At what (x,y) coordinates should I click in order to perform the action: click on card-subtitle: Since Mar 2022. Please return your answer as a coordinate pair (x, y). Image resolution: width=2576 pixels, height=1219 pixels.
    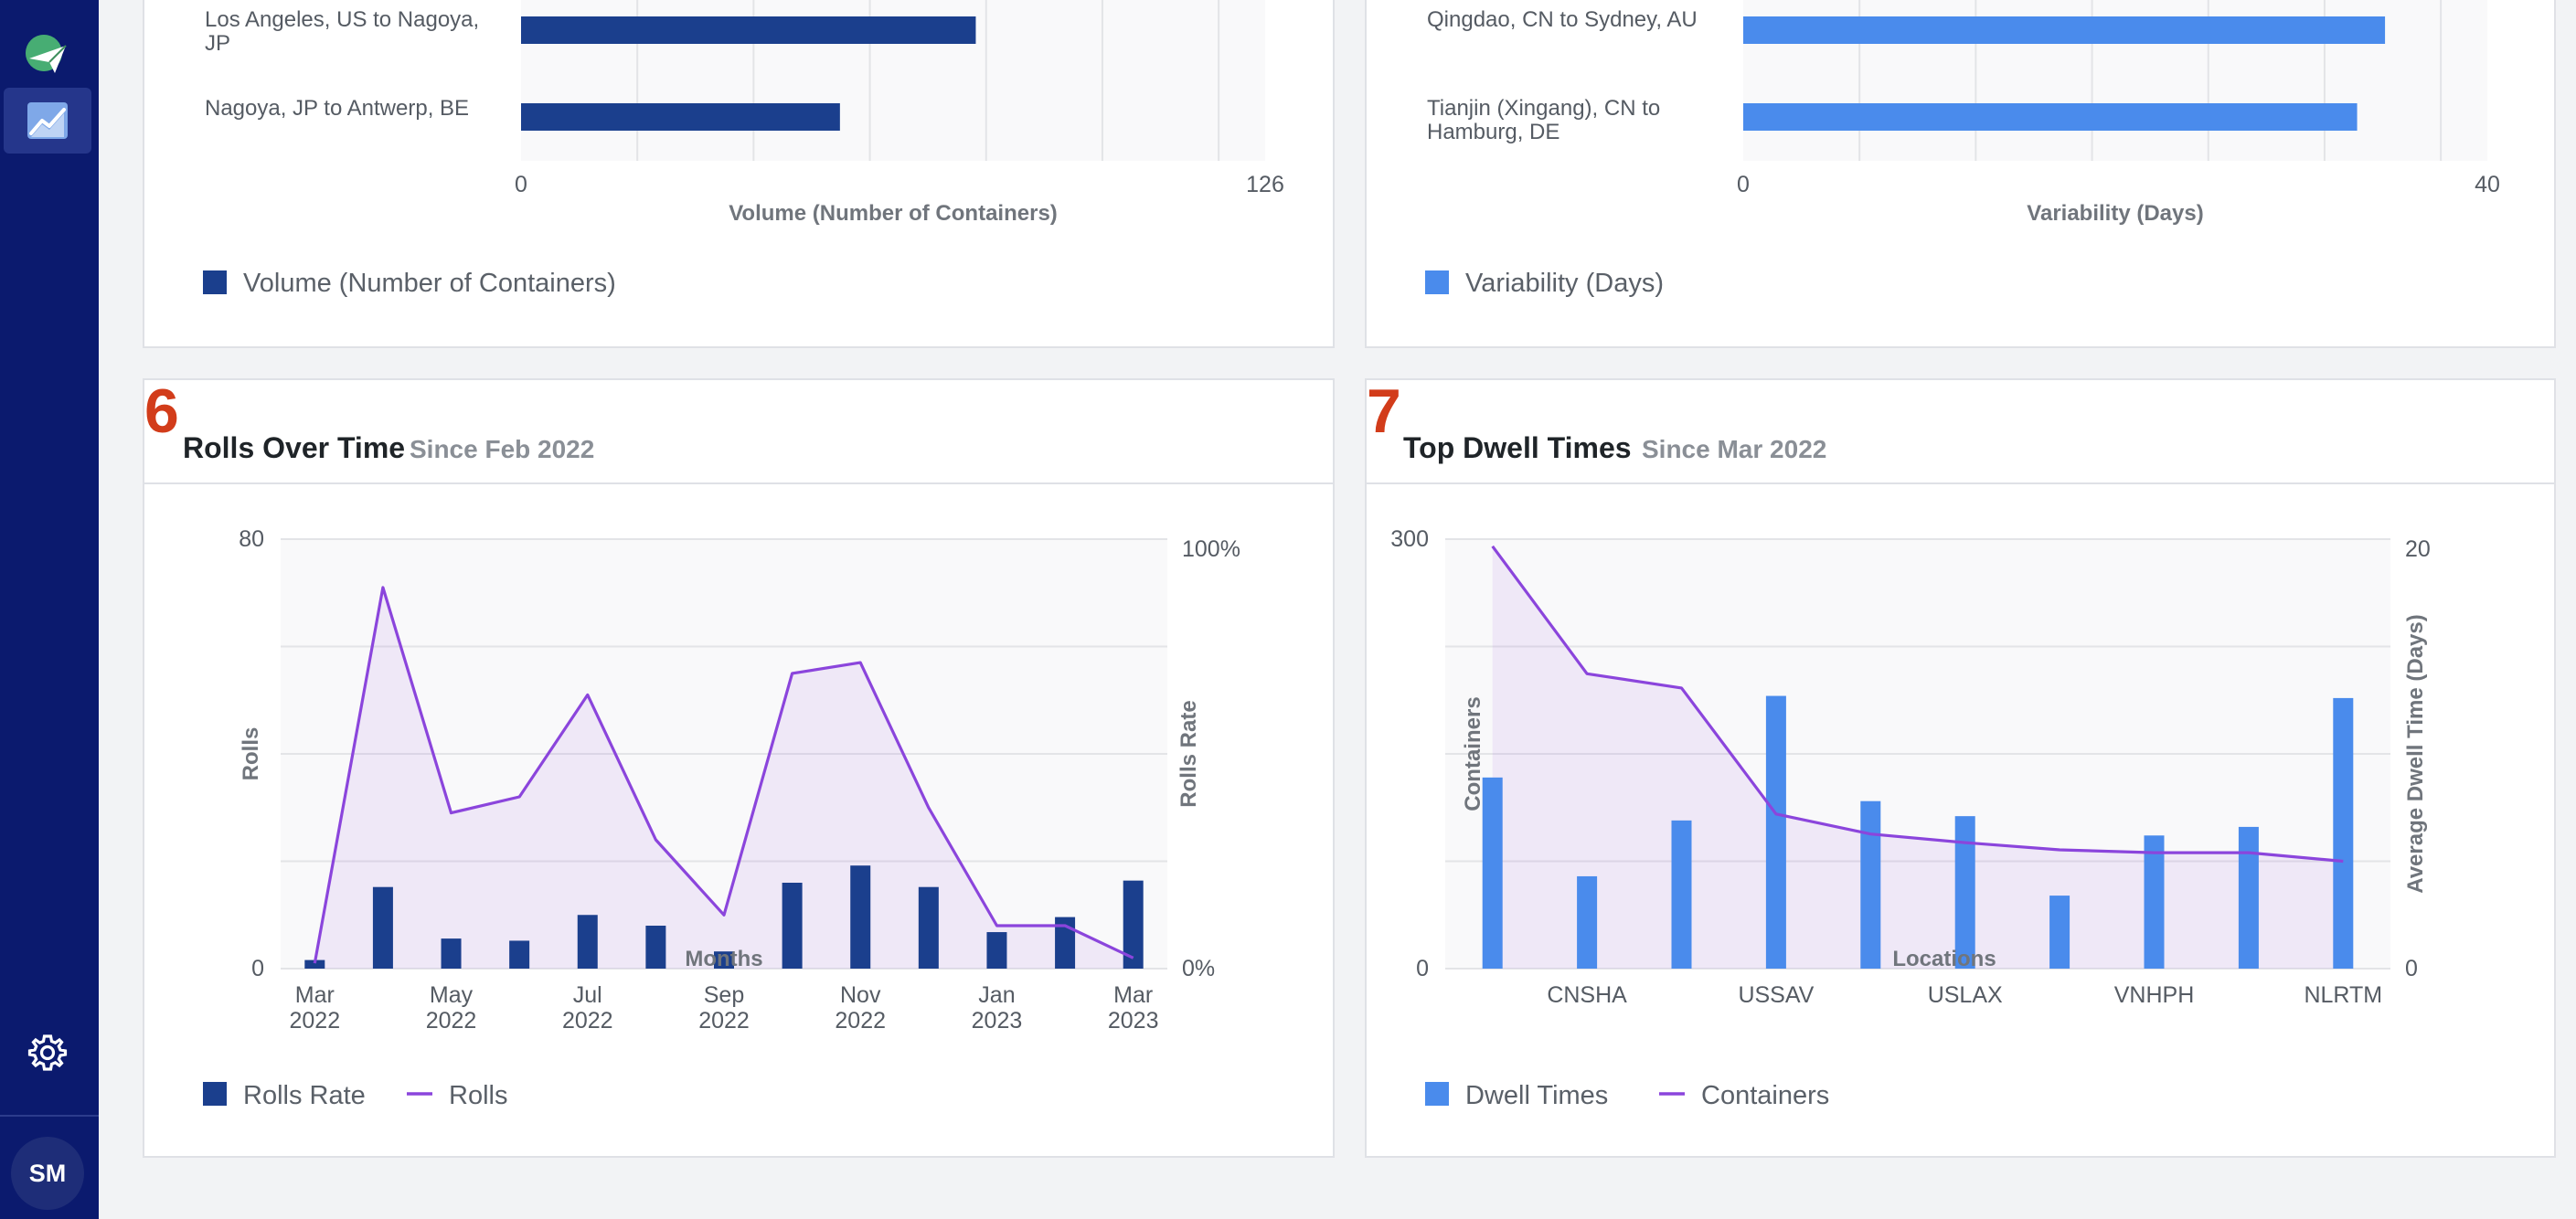
    Looking at the image, I should click on (1734, 449).